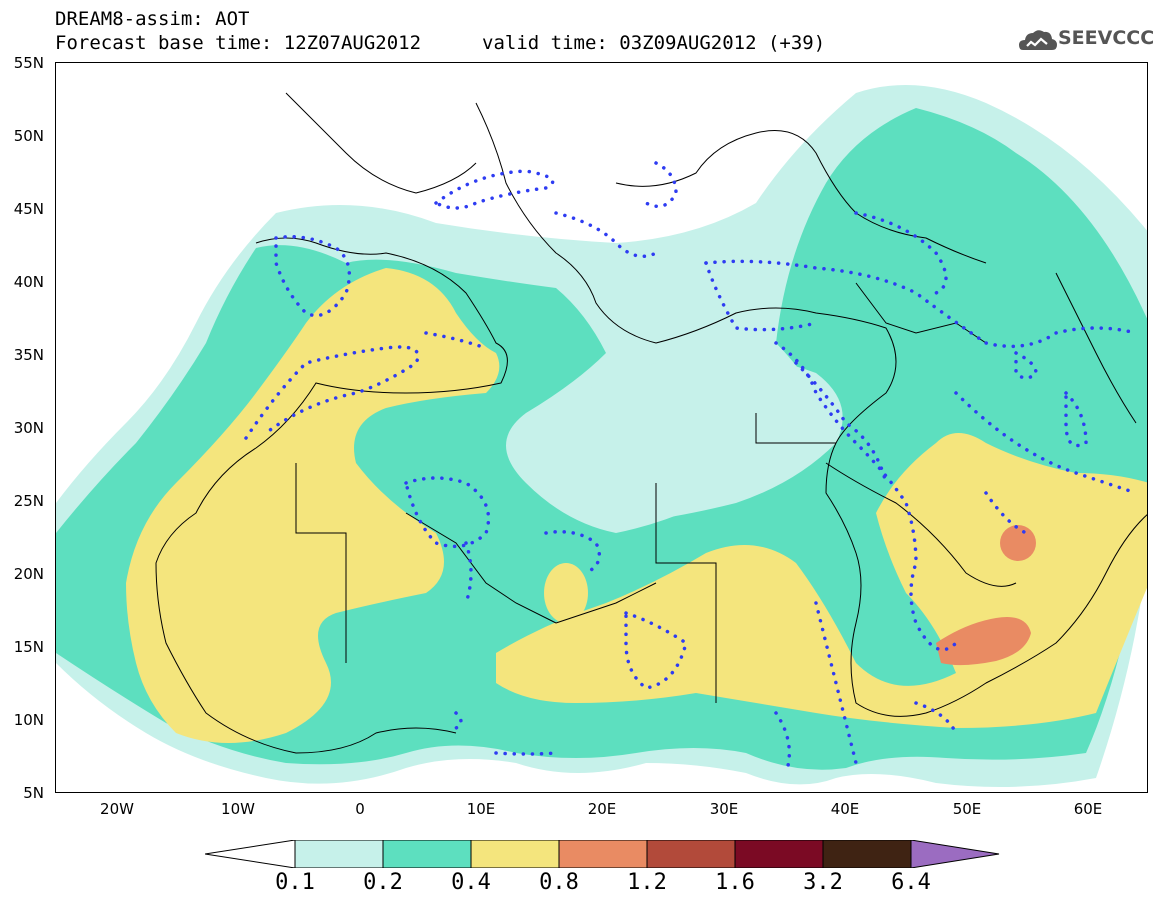  I want to click on lat-tick-30n: 30N, so click(28, 428).